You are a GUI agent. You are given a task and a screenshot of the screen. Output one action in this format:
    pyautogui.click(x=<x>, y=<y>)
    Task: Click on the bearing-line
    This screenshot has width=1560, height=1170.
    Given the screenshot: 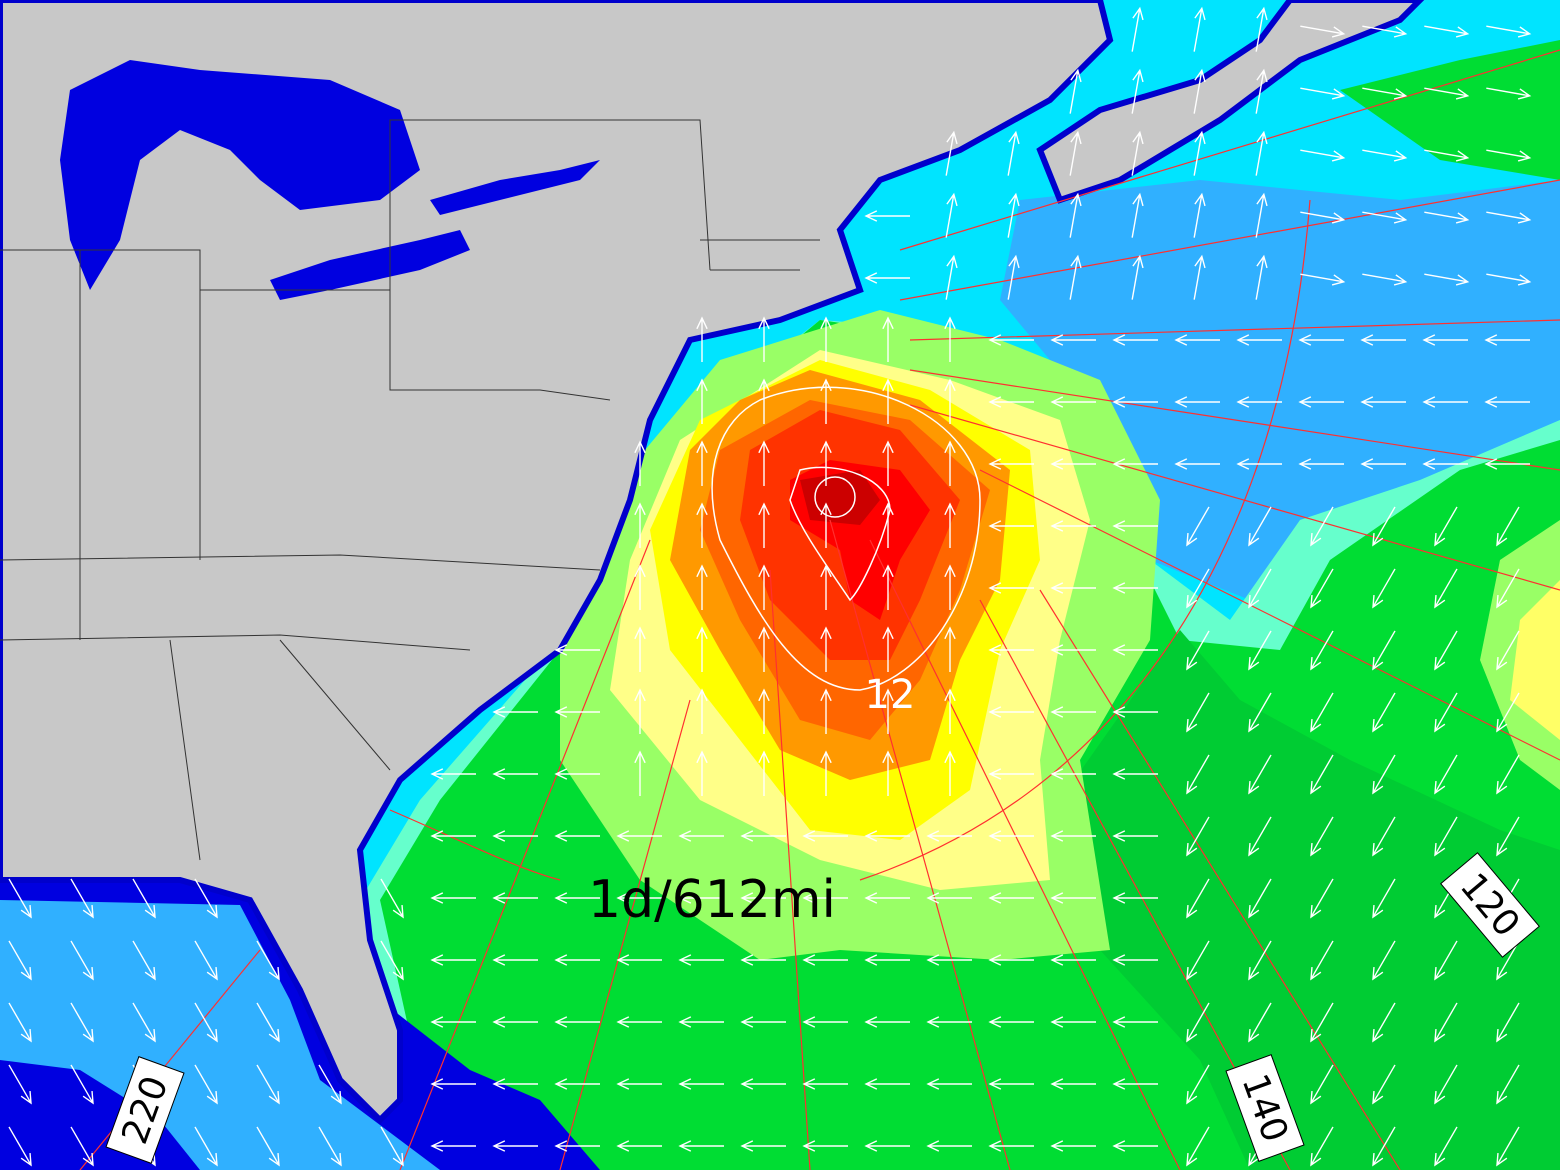 What is the action you would take?
    pyautogui.click(x=170, y=1059)
    